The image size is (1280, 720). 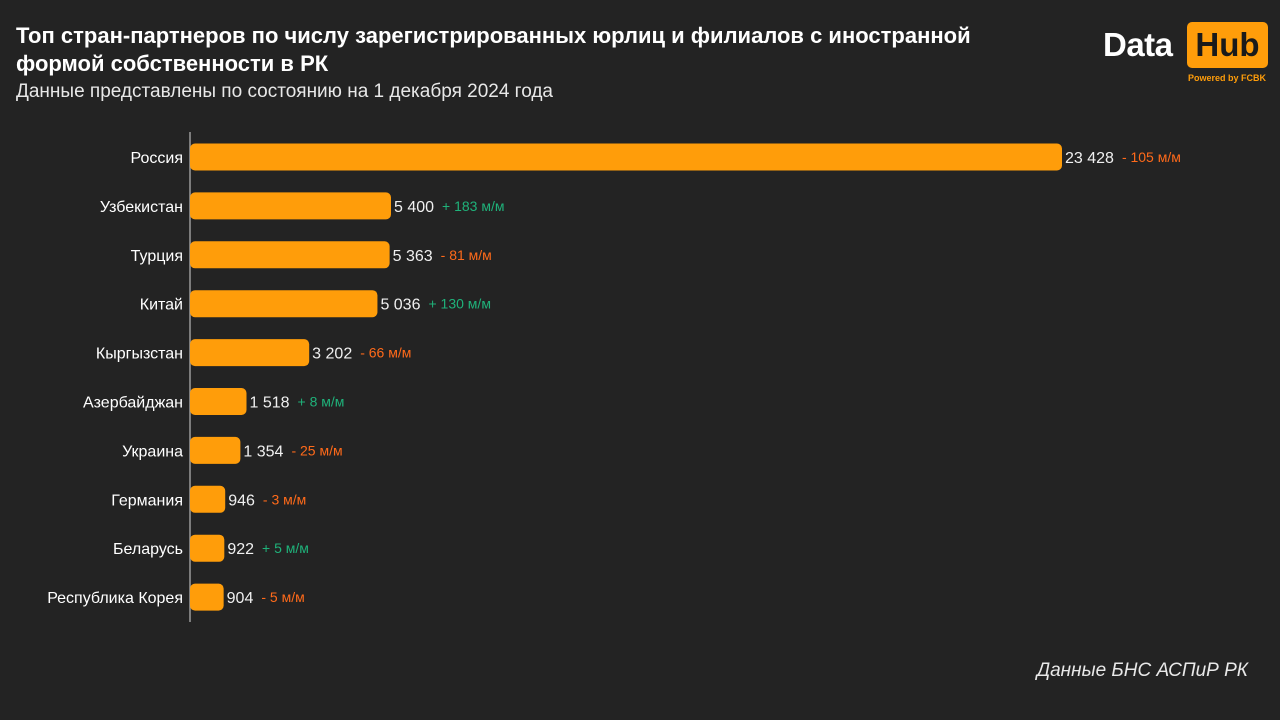 I want to click on value-label: 5 400, so click(x=414, y=207).